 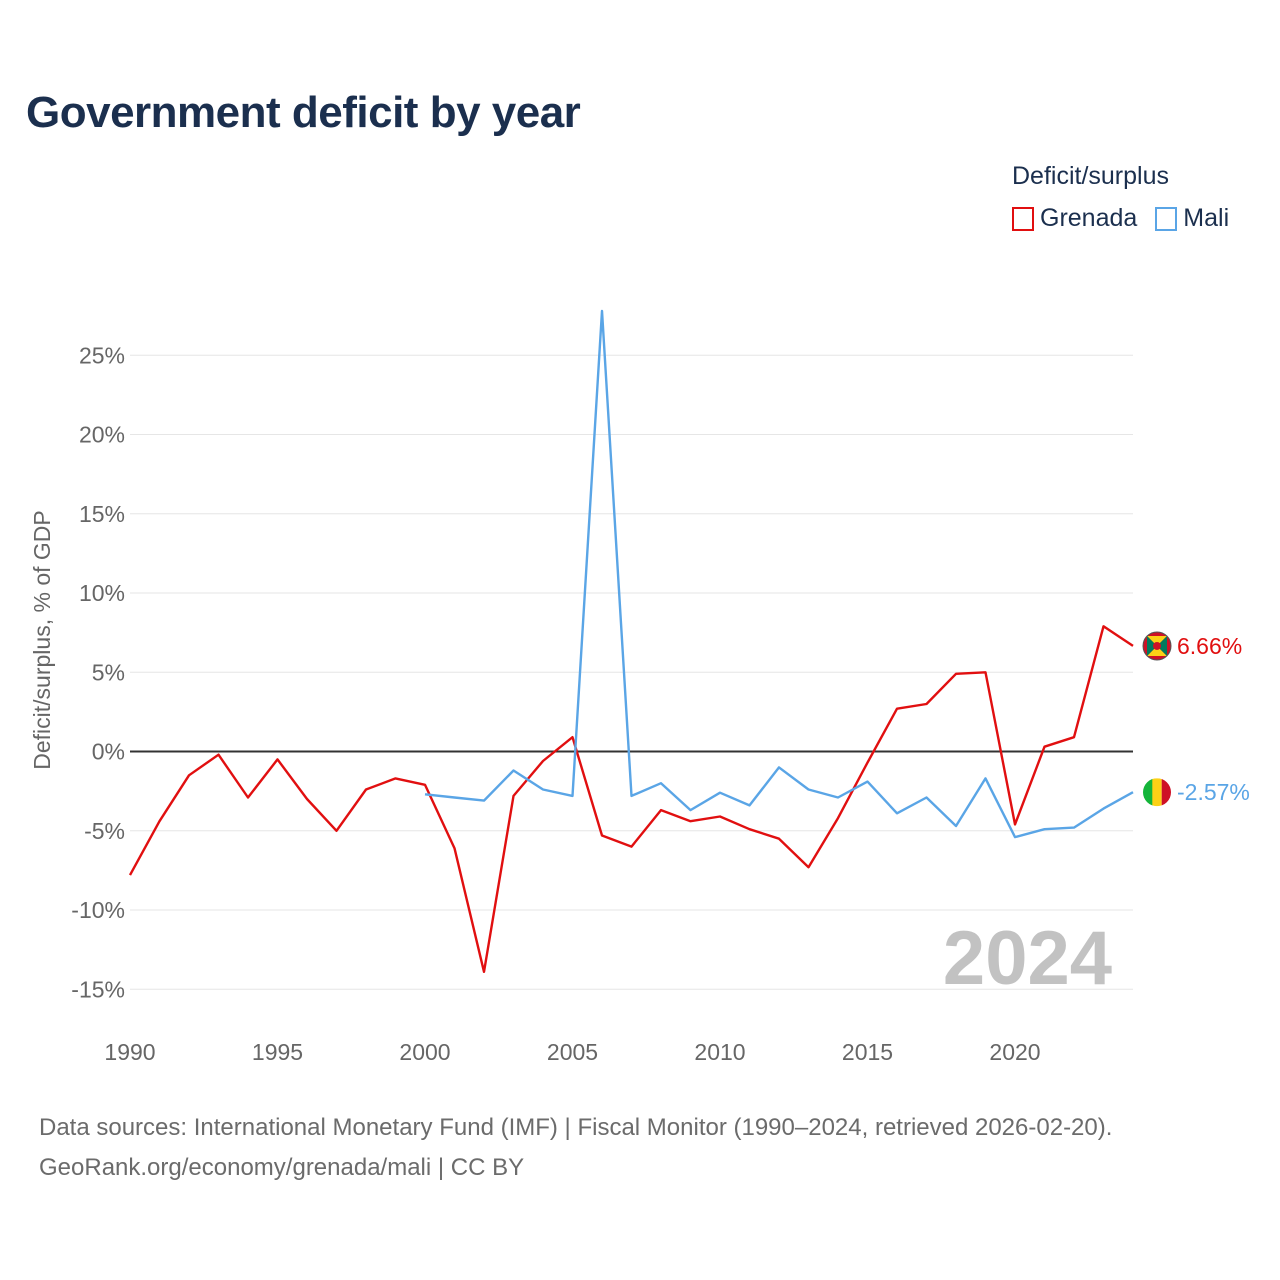 I want to click on x-tick-label-2: 2000, so click(x=424, y=1052).